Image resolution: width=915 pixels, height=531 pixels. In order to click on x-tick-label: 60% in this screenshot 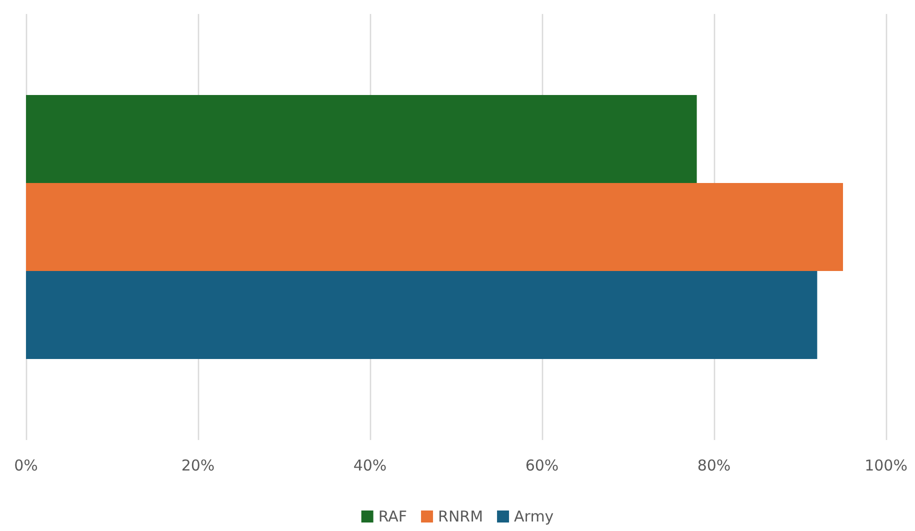, I will do `click(542, 465)`.